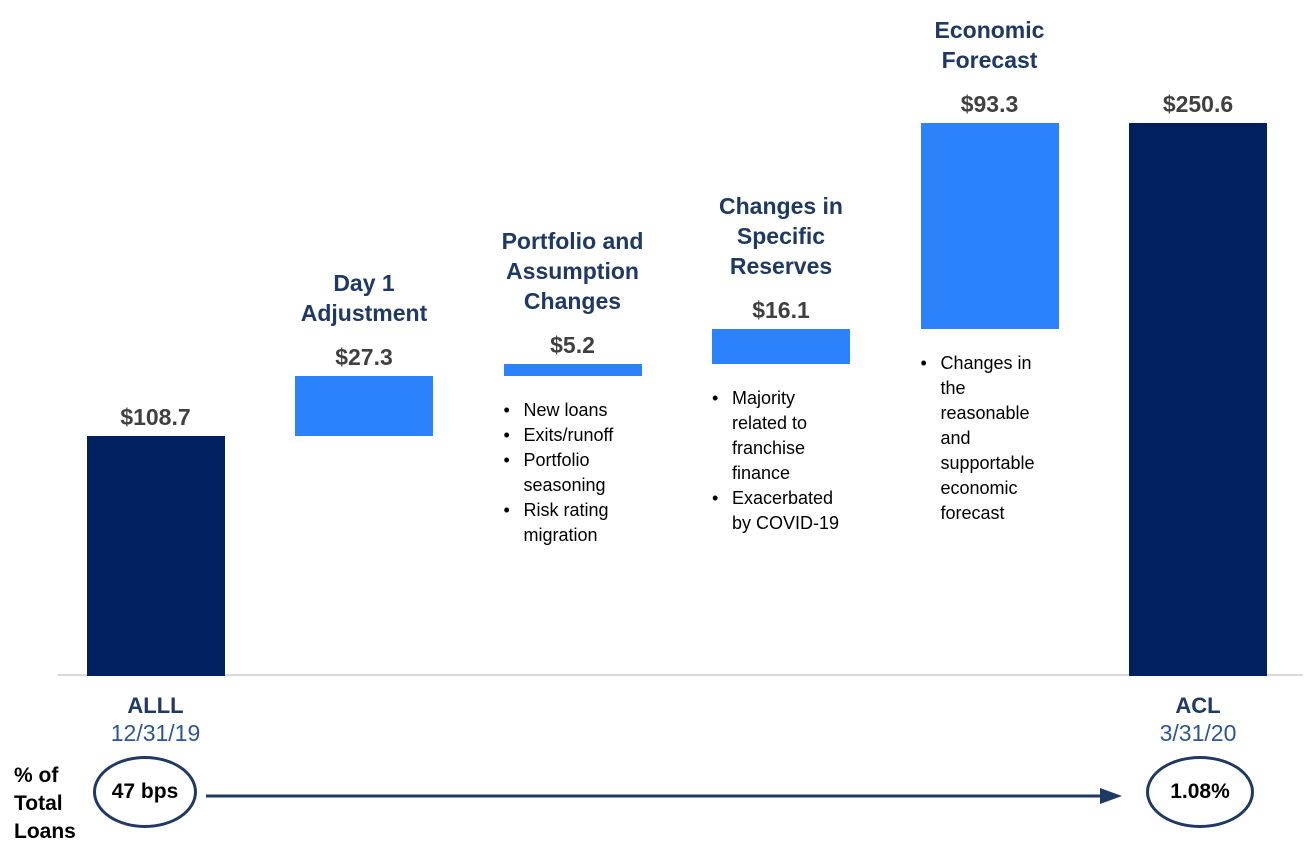  I want to click on column-footer: ALLL 12/31/19, so click(156, 719).